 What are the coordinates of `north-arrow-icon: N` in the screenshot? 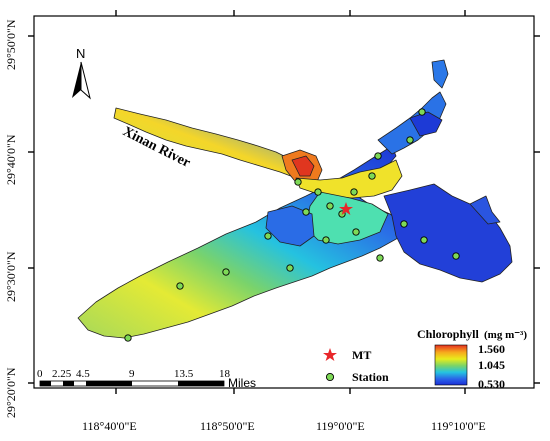 It's located at (81, 73).